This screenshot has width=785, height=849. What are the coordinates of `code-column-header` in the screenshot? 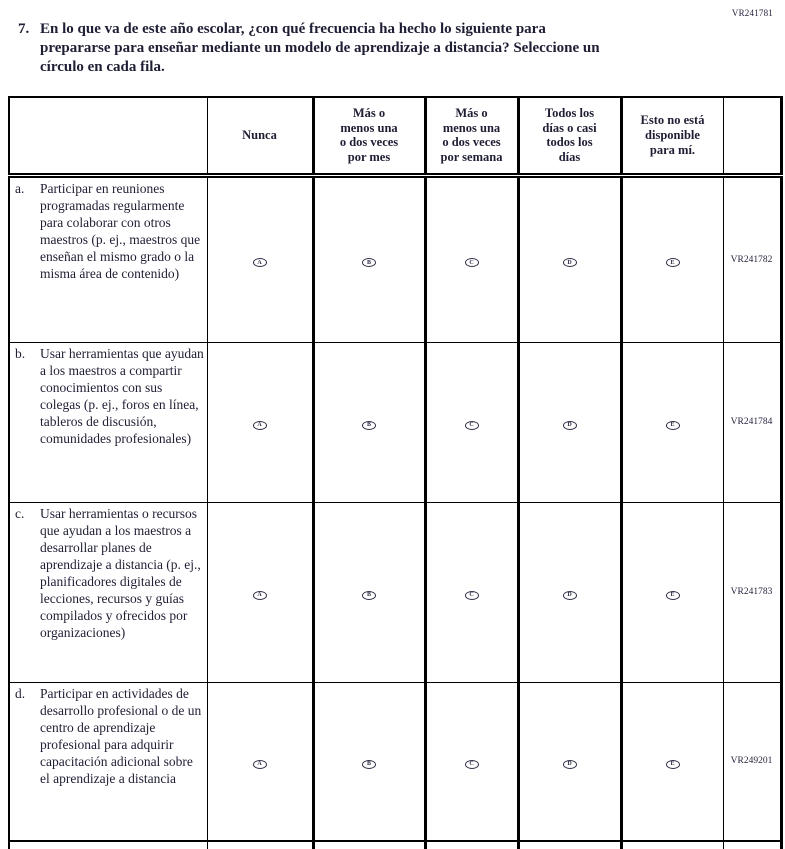 It's located at (752, 137).